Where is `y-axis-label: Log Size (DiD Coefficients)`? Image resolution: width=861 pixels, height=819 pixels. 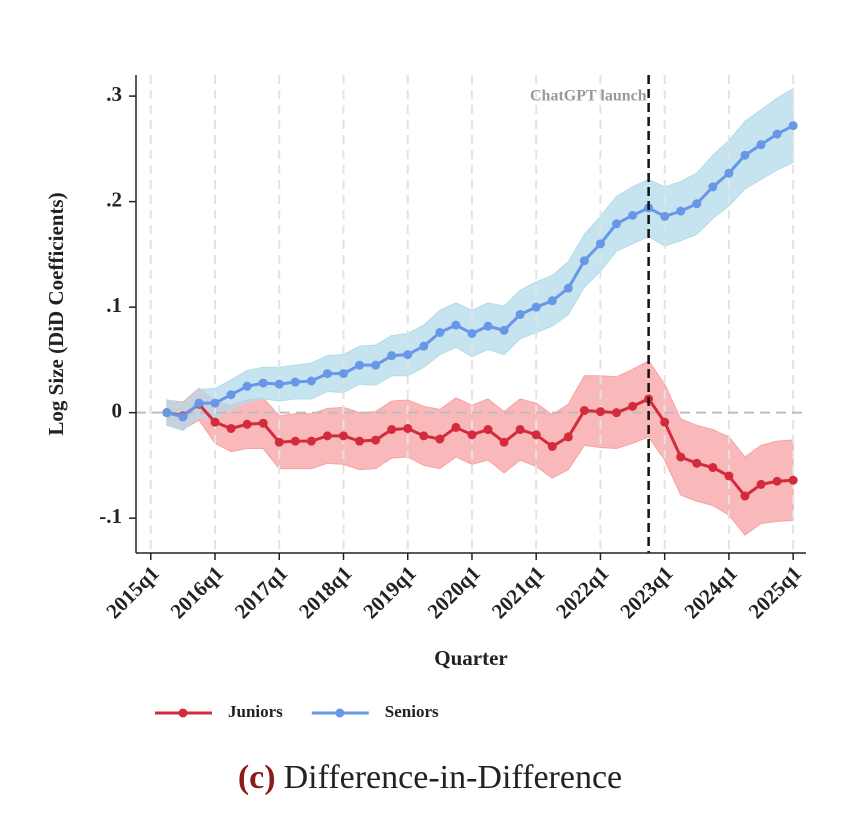 y-axis-label: Log Size (DiD Coefficients) is located at coordinates (56, 313).